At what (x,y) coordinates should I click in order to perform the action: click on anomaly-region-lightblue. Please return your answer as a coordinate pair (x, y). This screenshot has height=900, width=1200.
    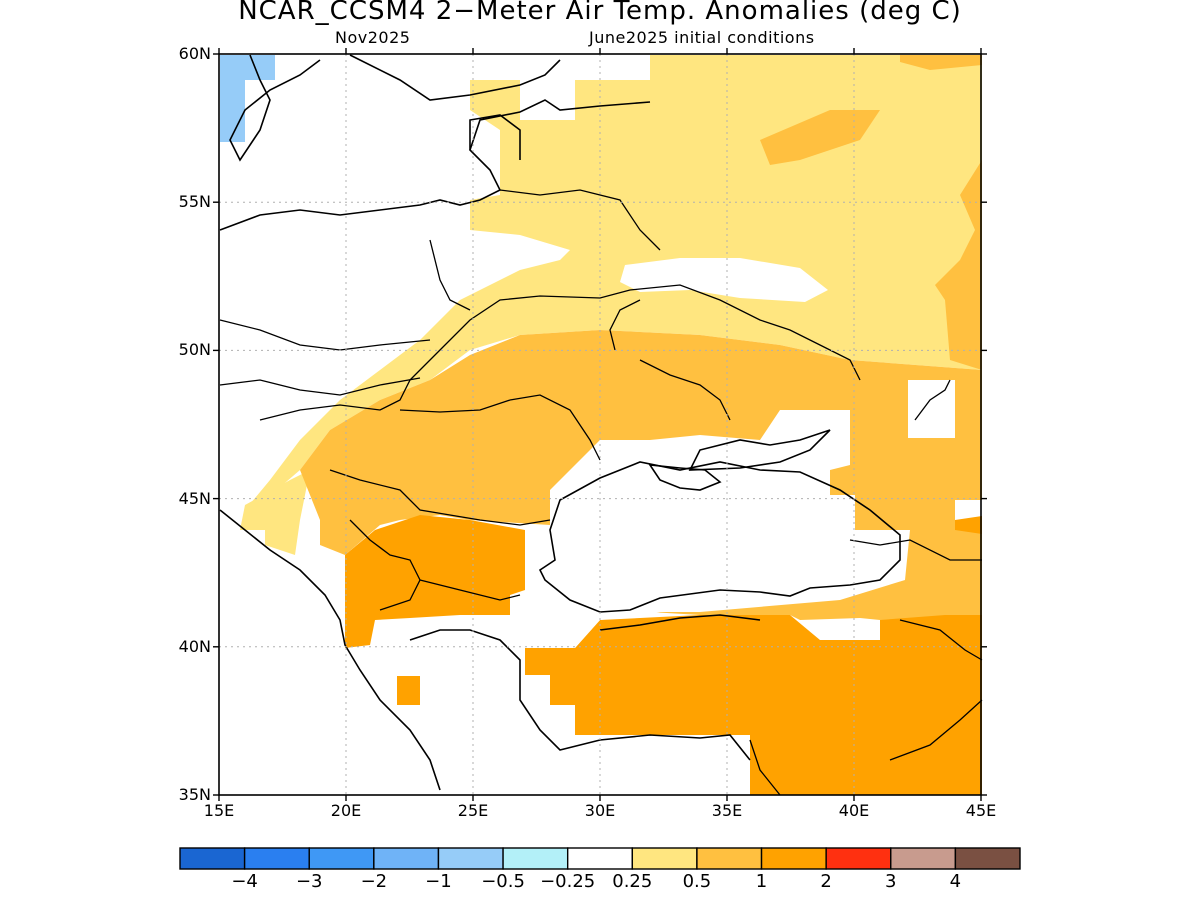
    Looking at the image, I should click on (247, 98).